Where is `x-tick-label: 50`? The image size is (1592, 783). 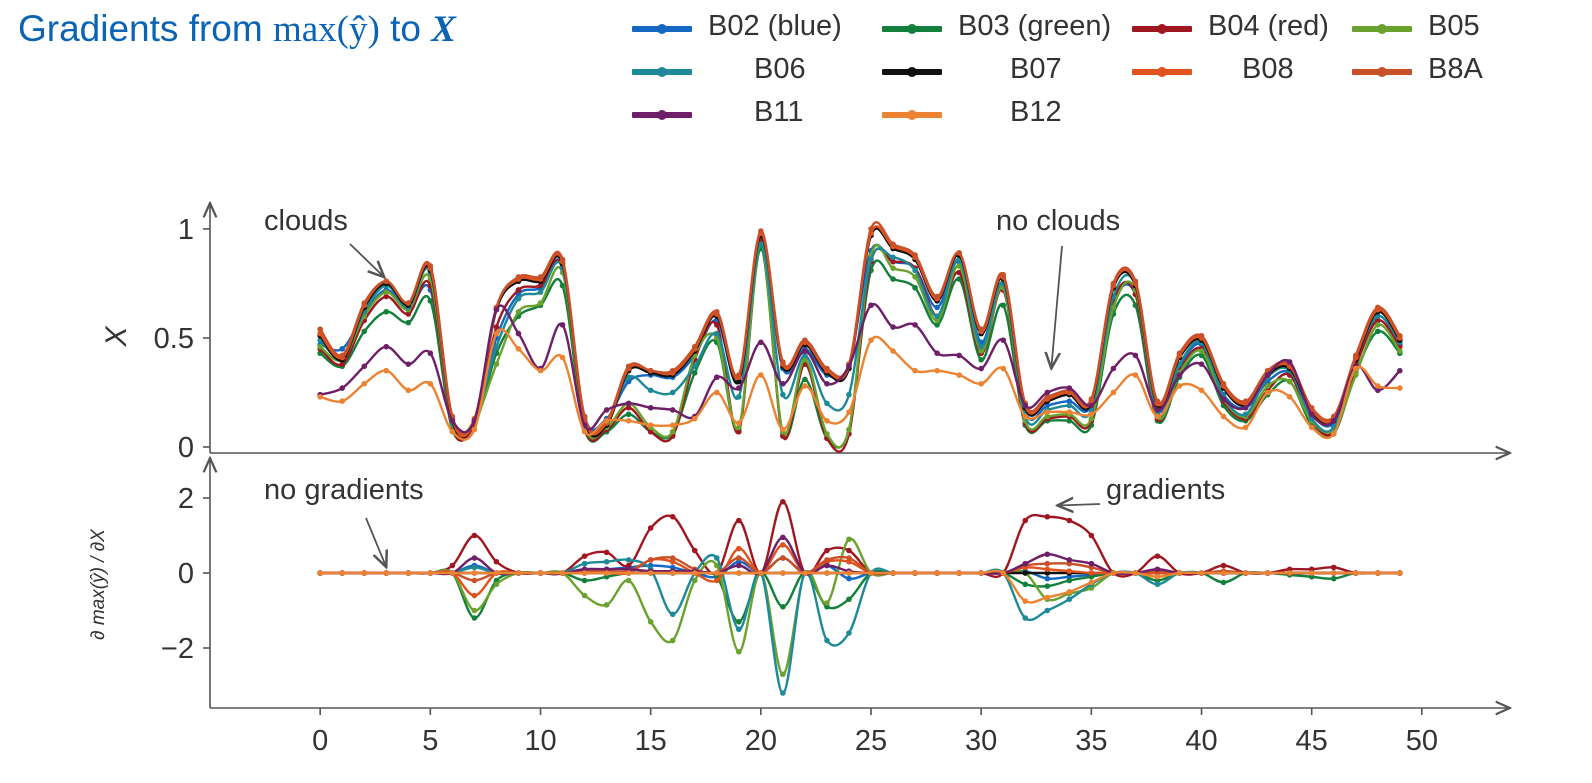
x-tick-label: 50 is located at coordinates (1422, 741).